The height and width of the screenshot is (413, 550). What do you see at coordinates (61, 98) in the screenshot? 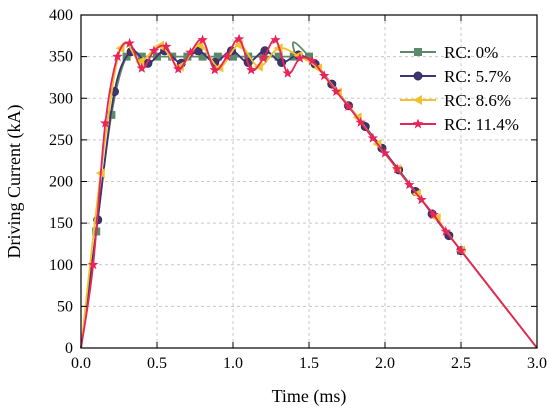
I see `y-tick-label: 300` at bounding box center [61, 98].